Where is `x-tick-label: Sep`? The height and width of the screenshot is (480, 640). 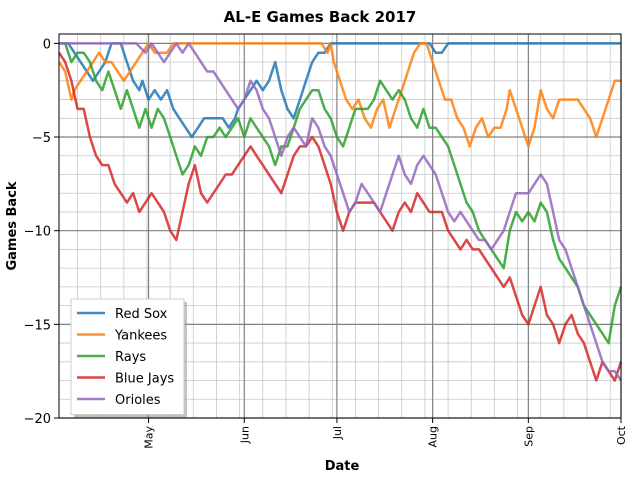
x-tick-label: Sep is located at coordinates (528, 436).